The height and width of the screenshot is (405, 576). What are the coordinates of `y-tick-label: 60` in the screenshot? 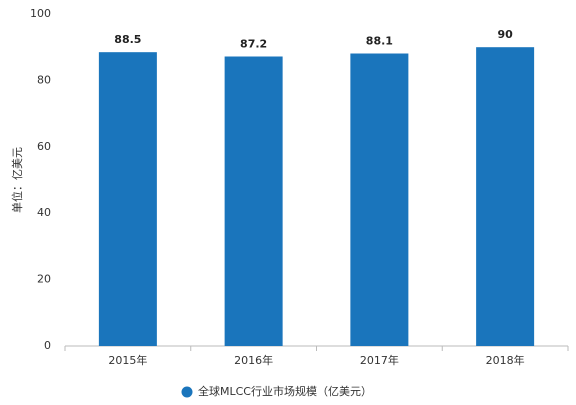 It's located at (44, 146).